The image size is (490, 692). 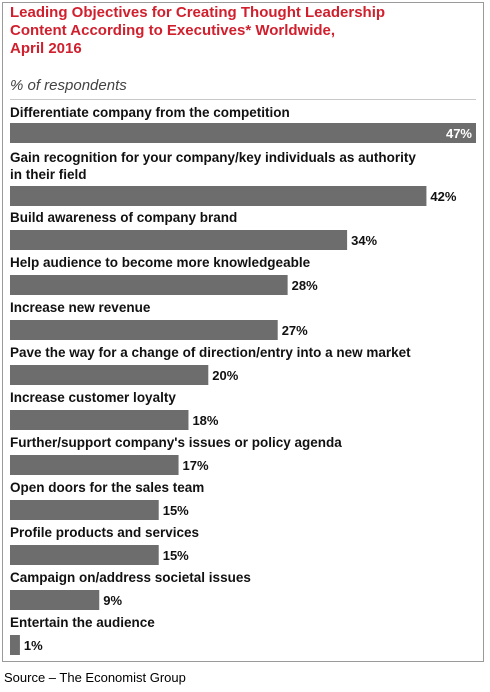 What do you see at coordinates (205, 420) in the screenshot?
I see `value-label: 18%` at bounding box center [205, 420].